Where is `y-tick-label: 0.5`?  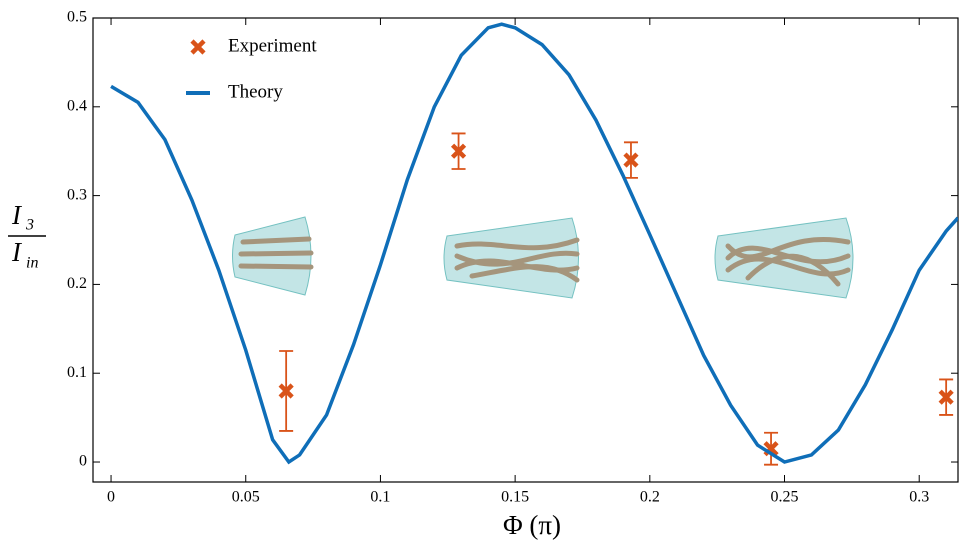 y-tick-label: 0.5 is located at coordinates (77, 17).